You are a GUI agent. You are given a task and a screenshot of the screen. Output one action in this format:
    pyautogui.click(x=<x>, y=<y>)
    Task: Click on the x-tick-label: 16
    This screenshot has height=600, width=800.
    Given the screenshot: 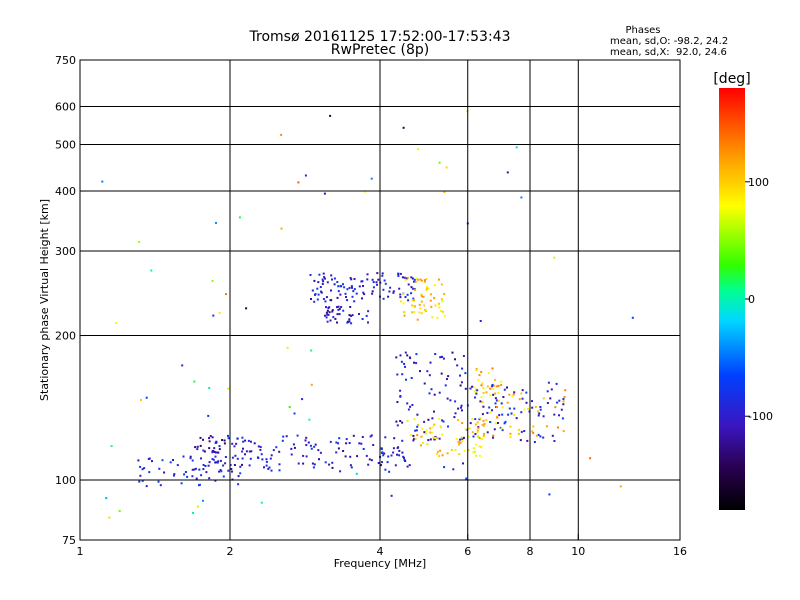 What is the action you would take?
    pyautogui.click(x=680, y=551)
    